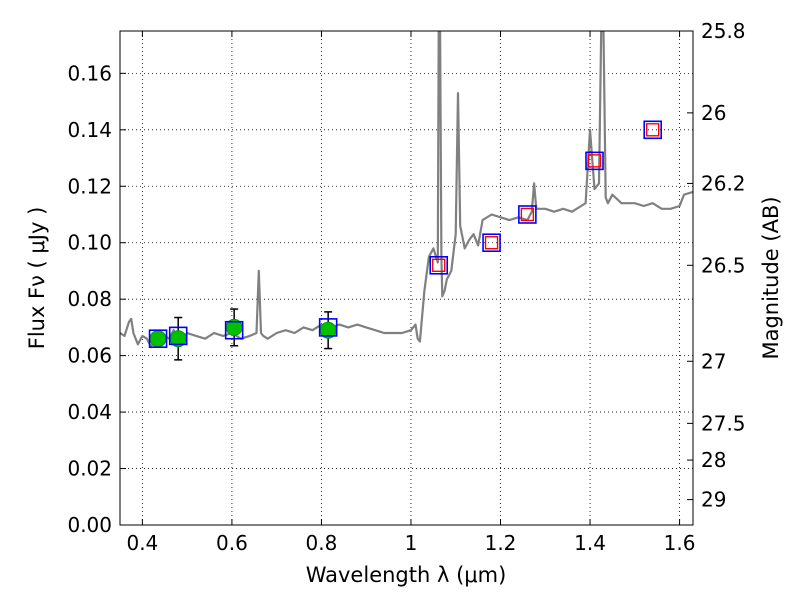  What do you see at coordinates (37, 278) in the screenshot?
I see `y-axis-title: Flux Fν ( μJy )` at bounding box center [37, 278].